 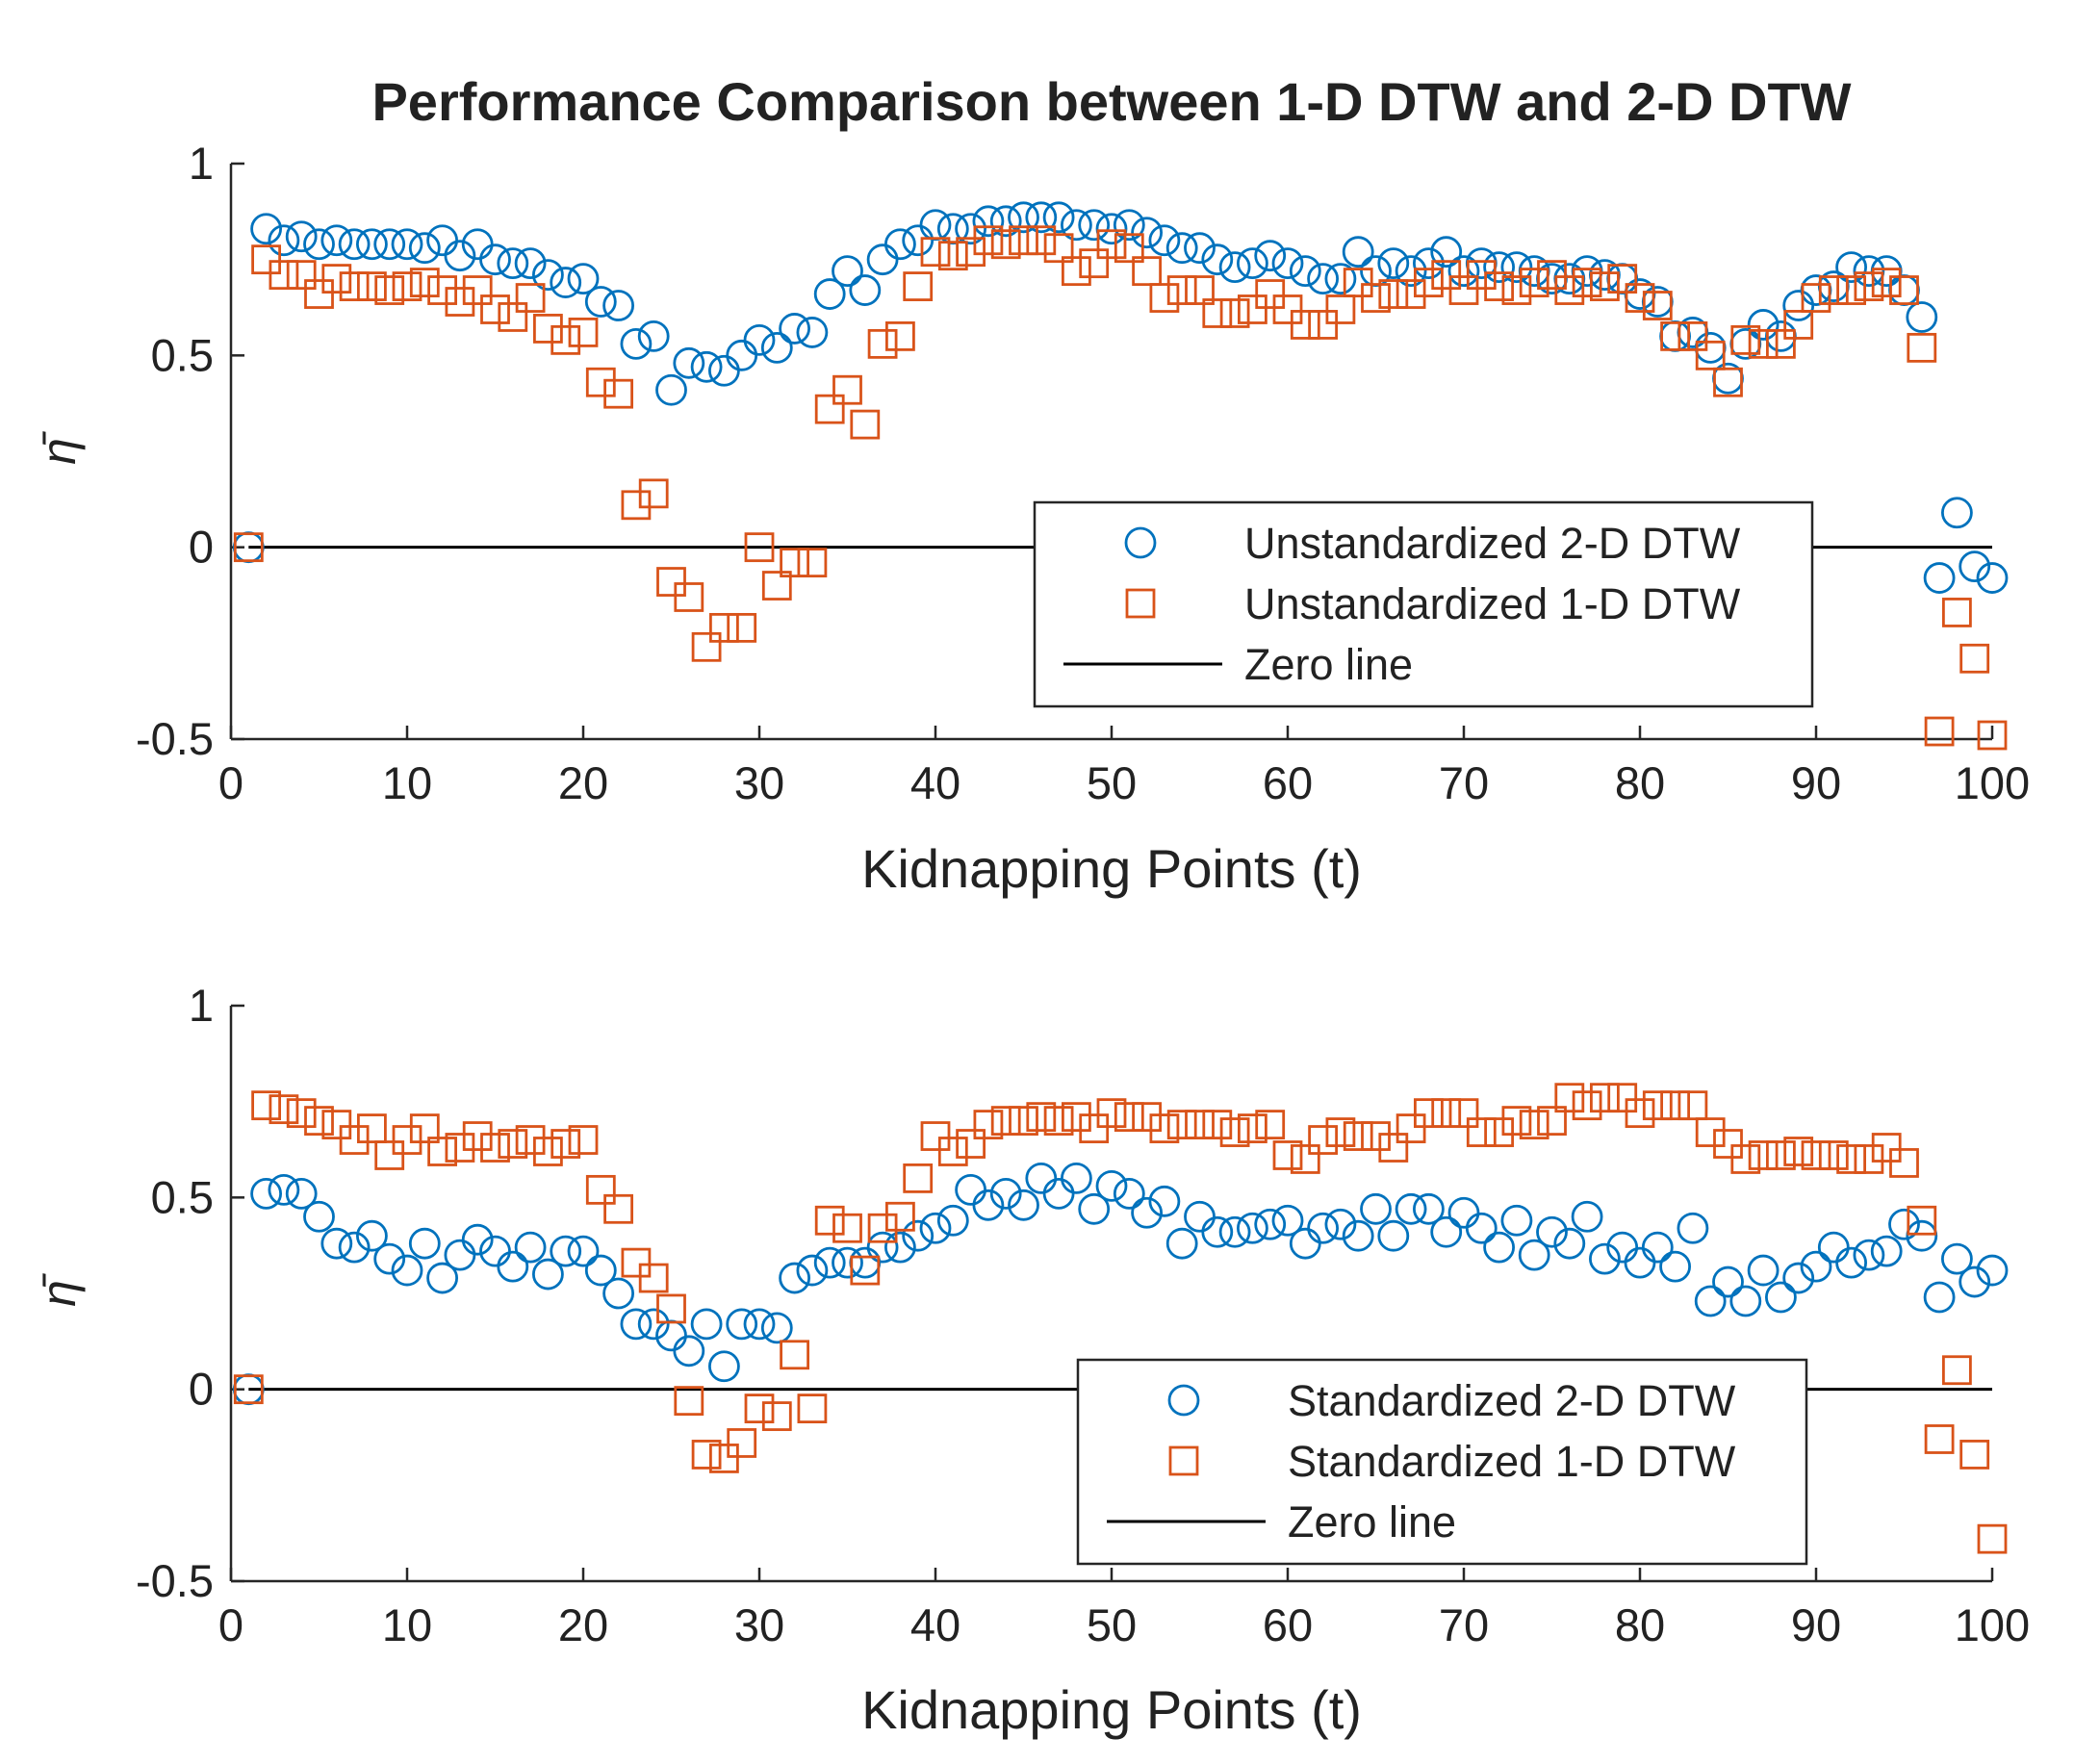 I want to click on legend-label: Zero line, so click(x=1329, y=664).